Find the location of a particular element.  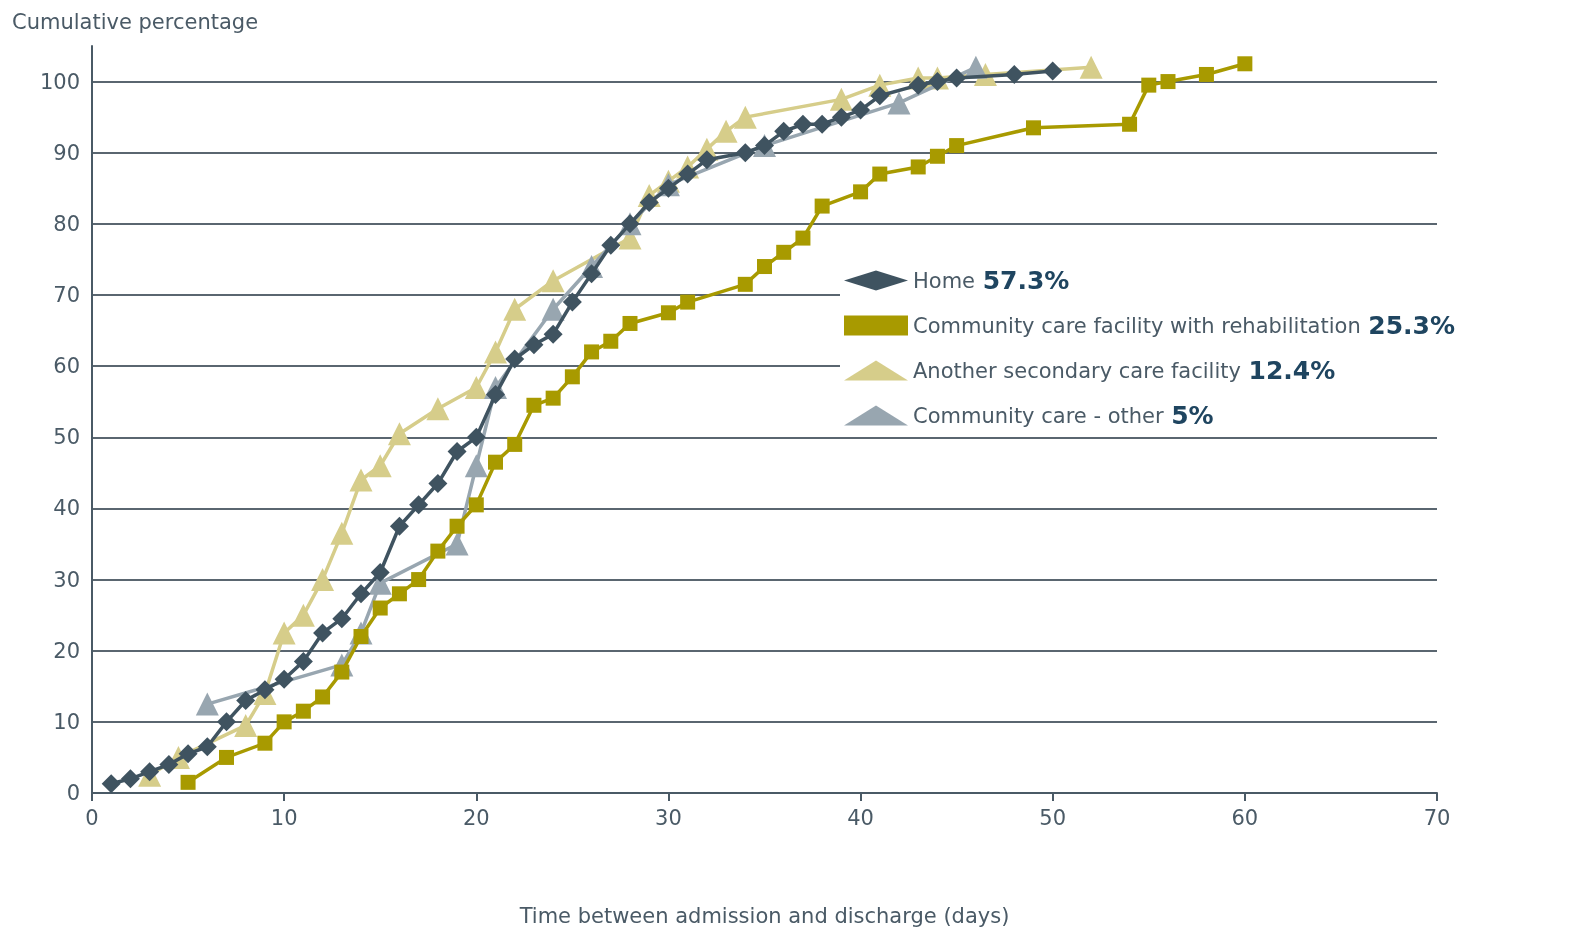

y-tick-label: 80 is located at coordinates (66, 223).